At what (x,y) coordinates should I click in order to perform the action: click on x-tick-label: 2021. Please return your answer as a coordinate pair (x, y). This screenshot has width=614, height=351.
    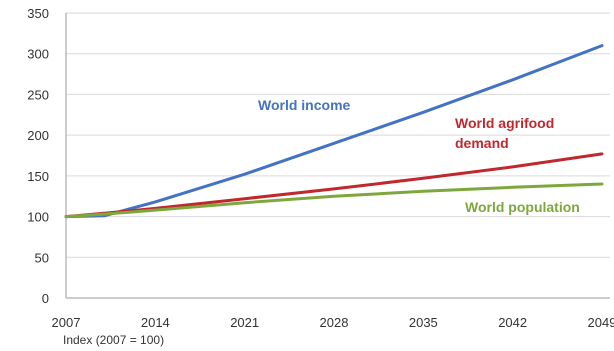
    Looking at the image, I should click on (244, 322).